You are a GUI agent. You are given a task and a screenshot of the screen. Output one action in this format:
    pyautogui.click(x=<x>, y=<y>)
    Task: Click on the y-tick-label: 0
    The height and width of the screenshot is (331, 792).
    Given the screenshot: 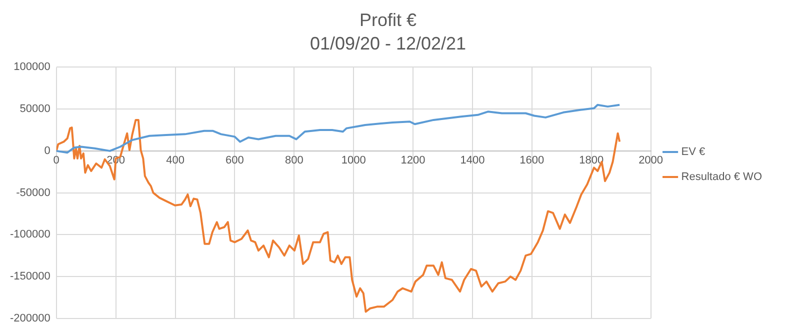 What is the action you would take?
    pyautogui.click(x=47, y=150)
    